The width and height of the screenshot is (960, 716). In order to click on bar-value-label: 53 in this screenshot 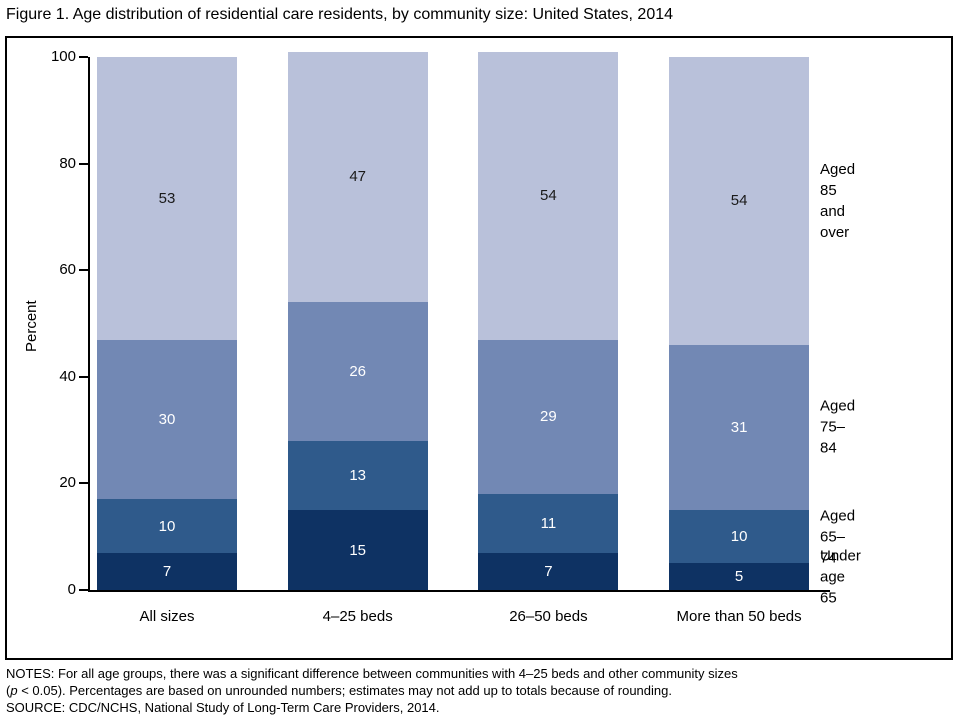, I will do `click(167, 198)`.